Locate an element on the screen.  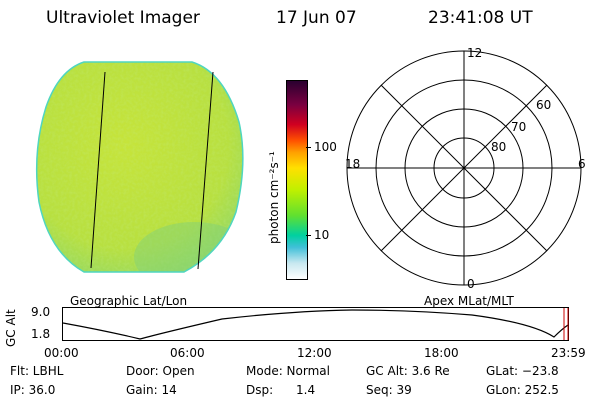
strip-axis-label: GC Alt is located at coordinates (11, 328).